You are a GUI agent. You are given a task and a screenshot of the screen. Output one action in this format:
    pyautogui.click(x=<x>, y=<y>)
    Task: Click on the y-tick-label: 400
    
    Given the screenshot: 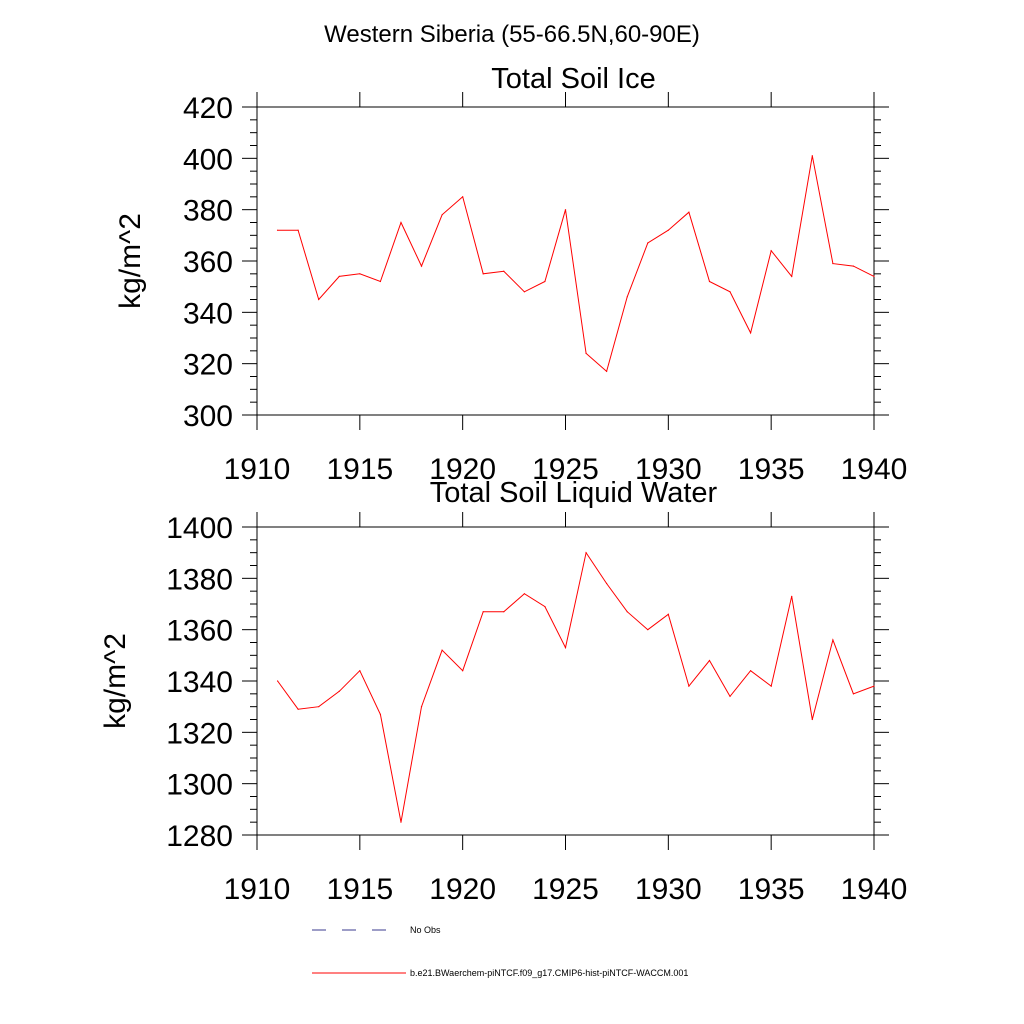 What is the action you would take?
    pyautogui.click(x=208, y=159)
    